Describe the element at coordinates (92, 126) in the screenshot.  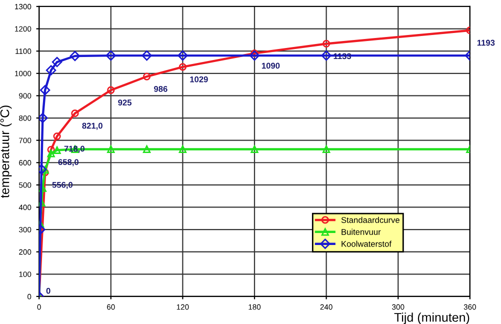
I see `data-label: 821,0` at that location.